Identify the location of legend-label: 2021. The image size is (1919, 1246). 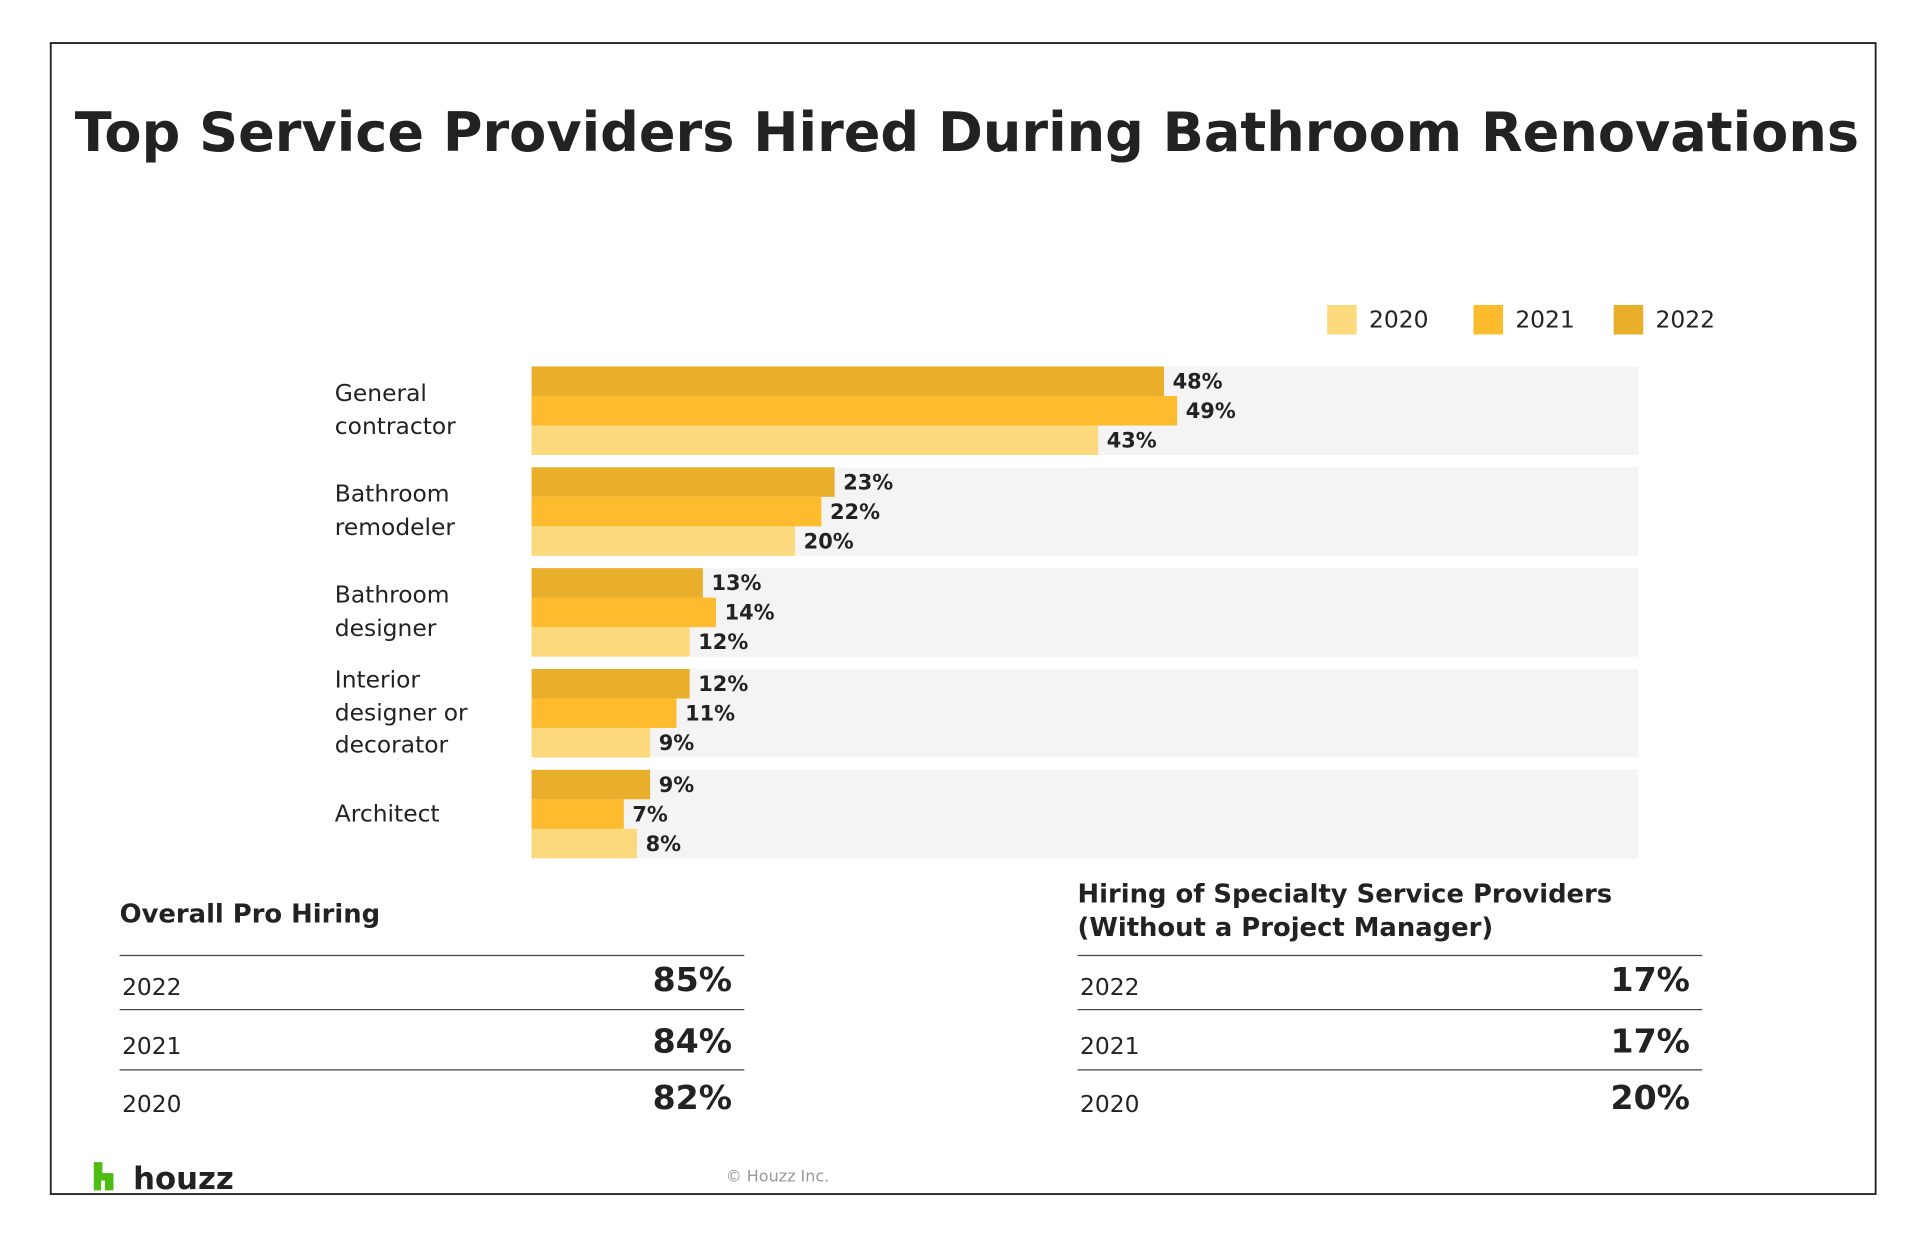
(1544, 319).